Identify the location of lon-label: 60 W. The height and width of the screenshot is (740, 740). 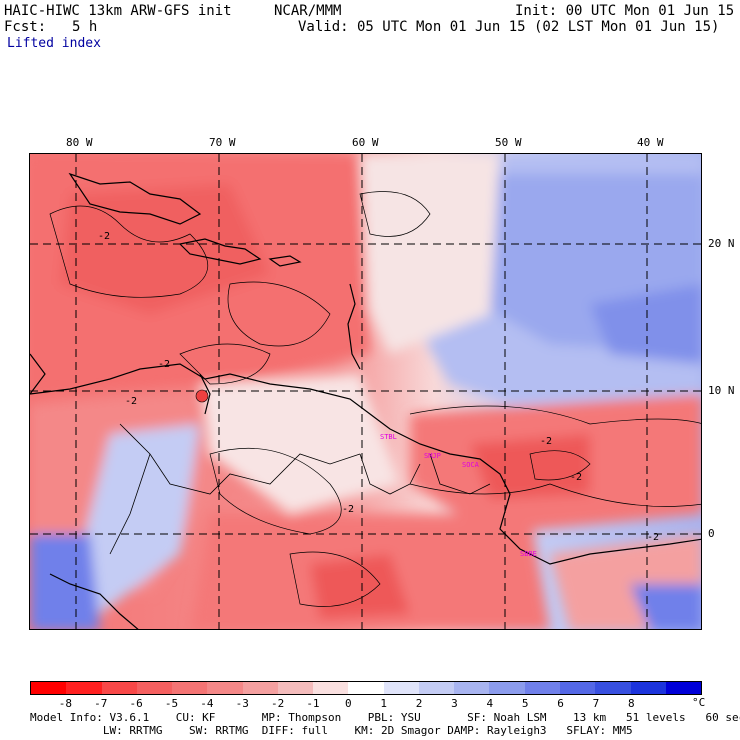
(365, 142).